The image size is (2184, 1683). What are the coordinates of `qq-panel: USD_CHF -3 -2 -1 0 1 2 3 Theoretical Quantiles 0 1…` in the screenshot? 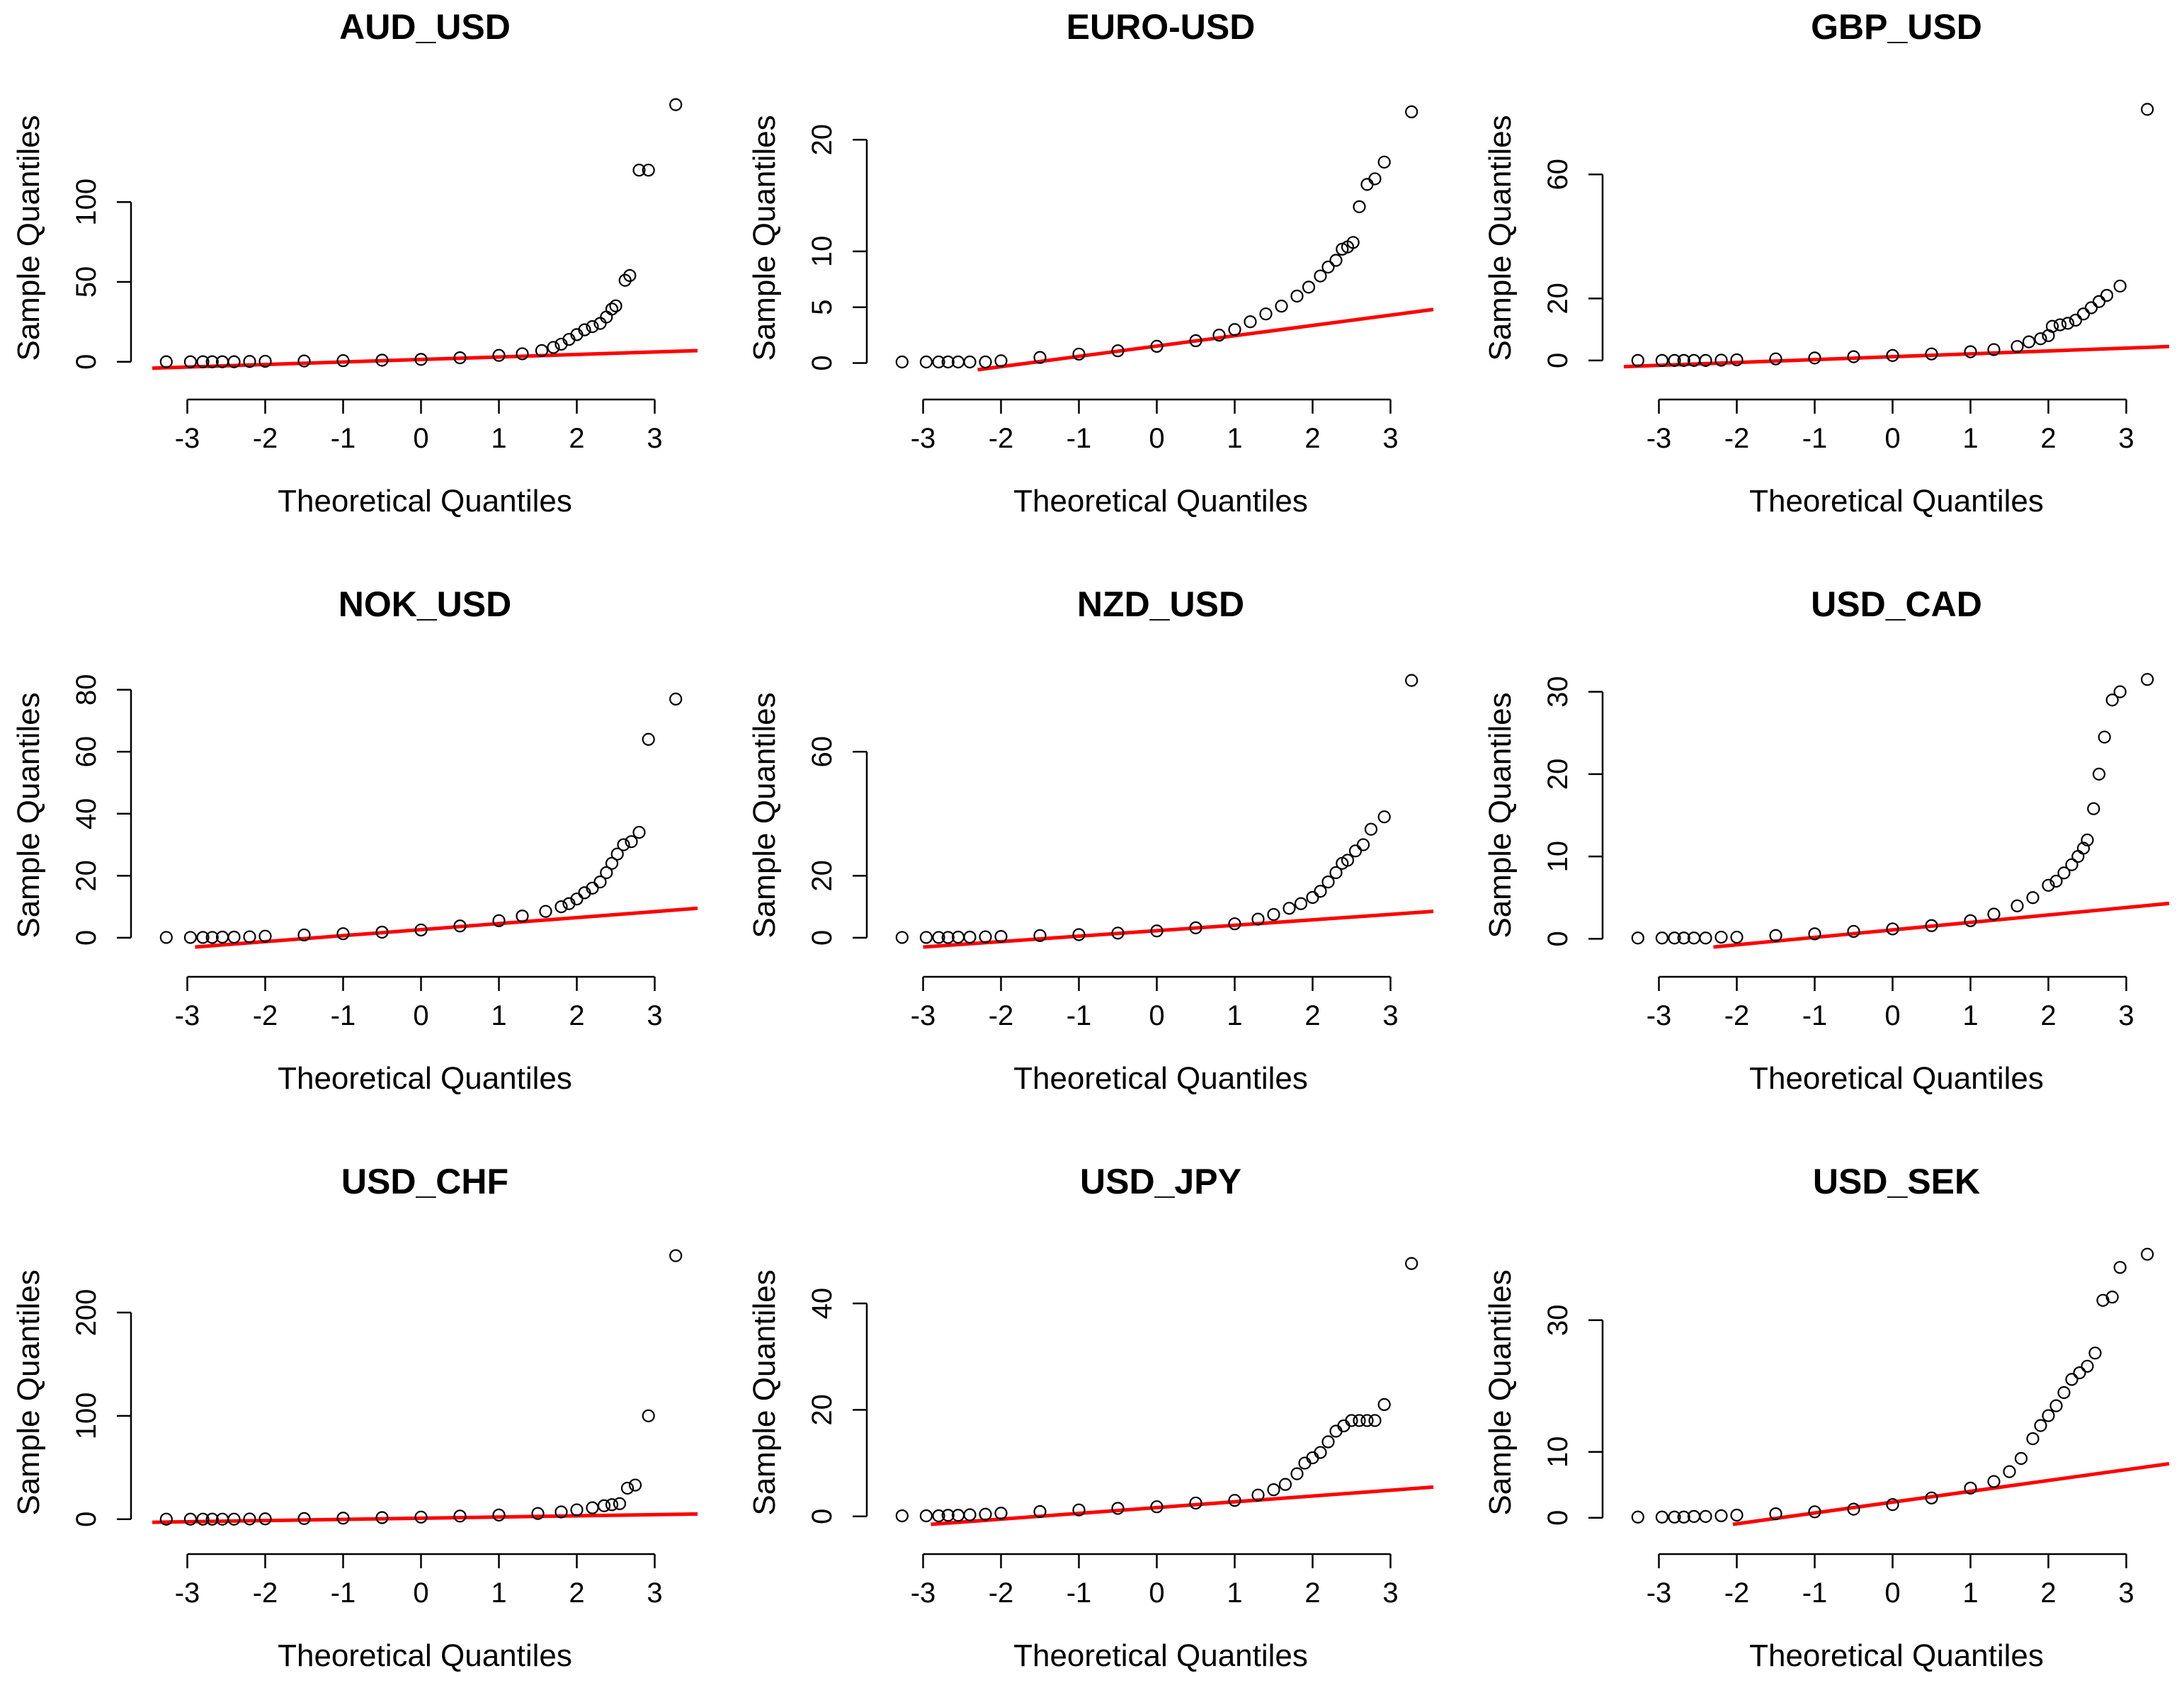 It's located at (354, 1418).